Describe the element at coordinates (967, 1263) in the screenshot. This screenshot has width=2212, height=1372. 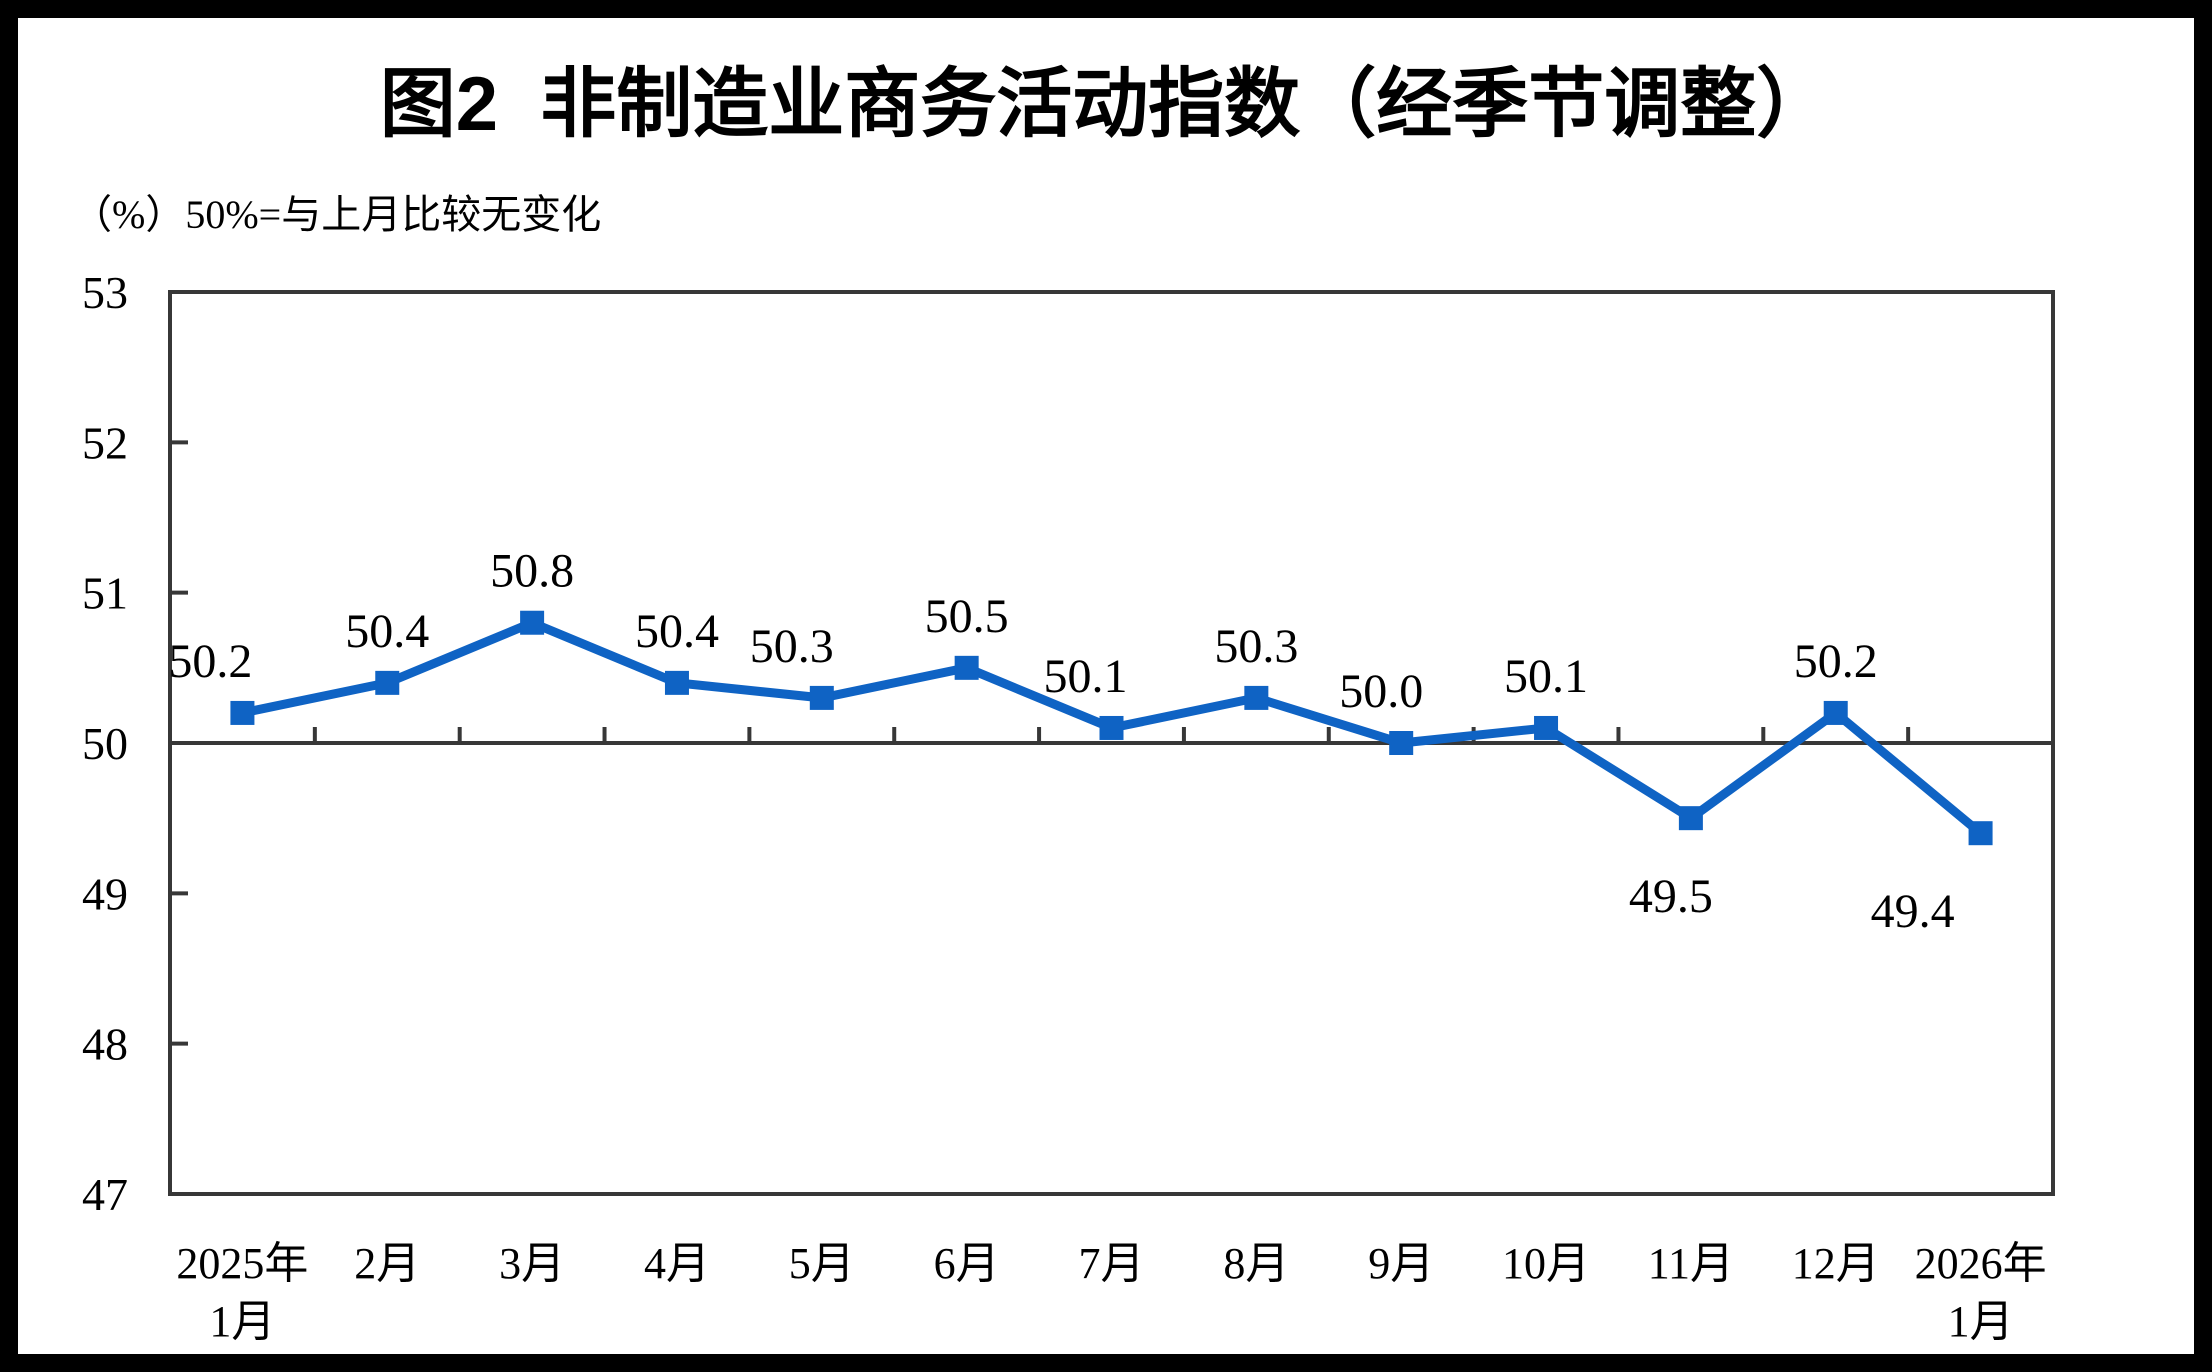
I see `x-tick-label: 6月` at that location.